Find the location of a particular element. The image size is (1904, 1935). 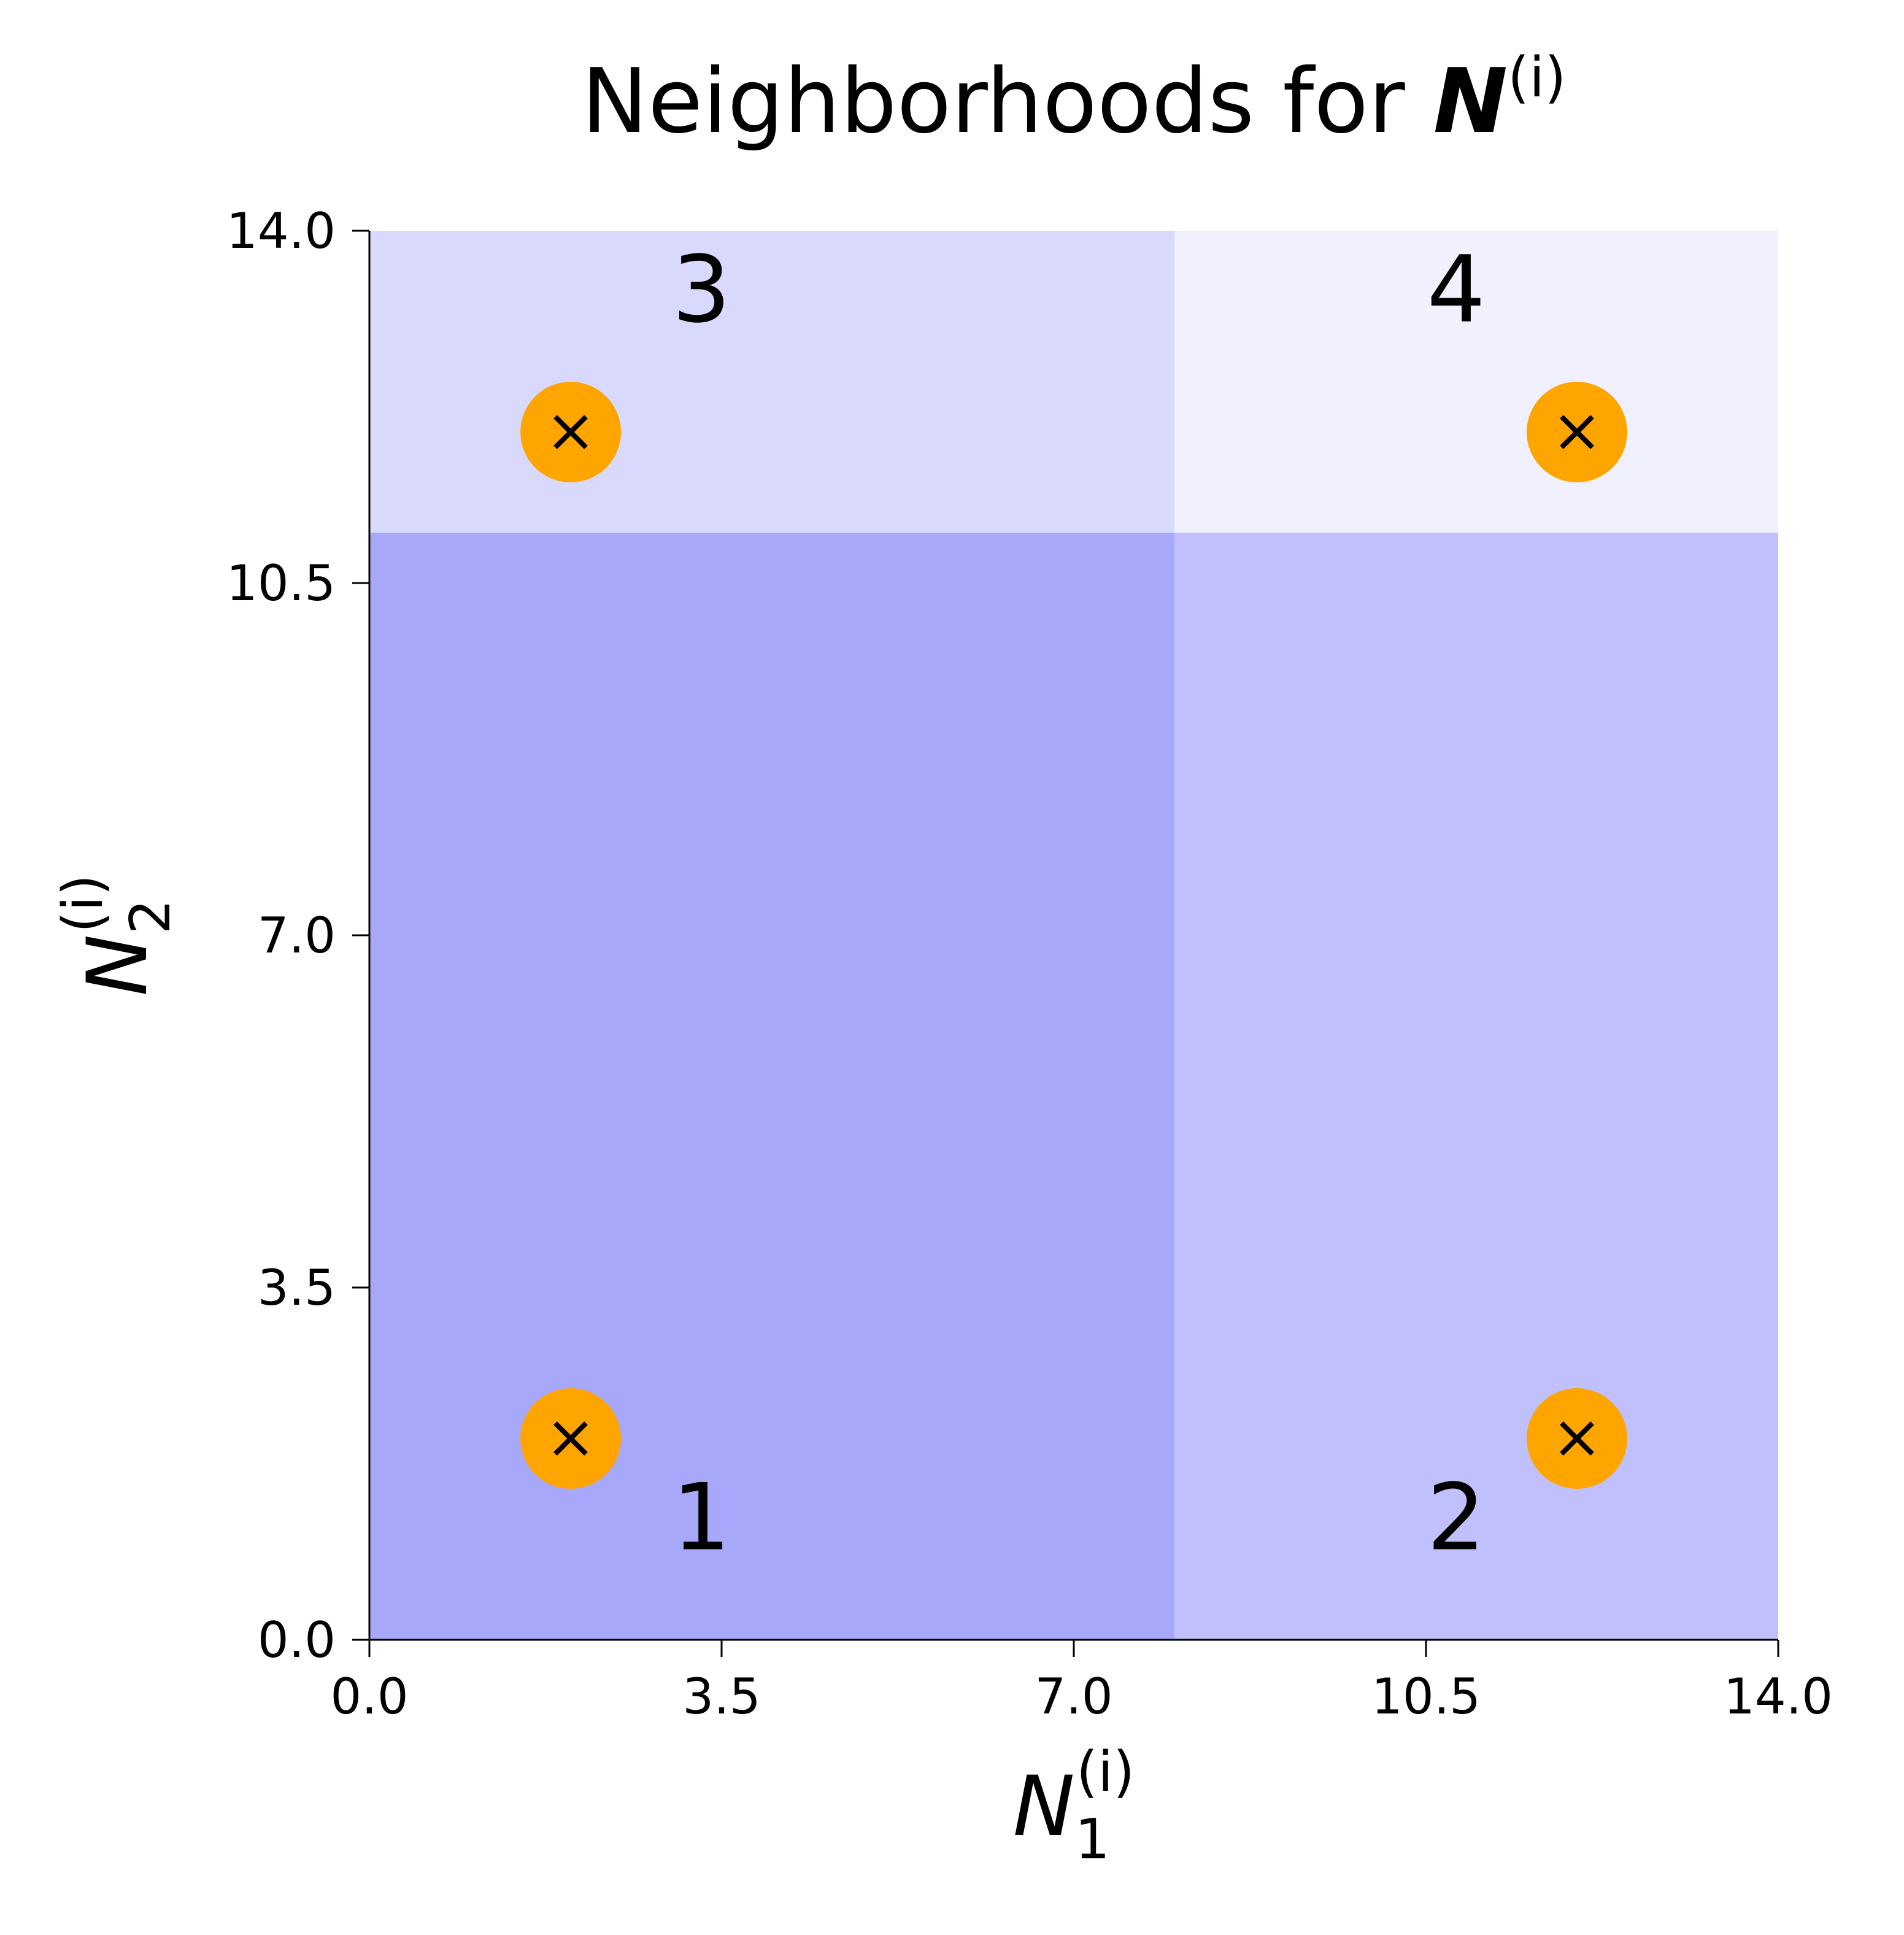

x-axis-label-symbol: N is located at coordinates (1044, 1806).